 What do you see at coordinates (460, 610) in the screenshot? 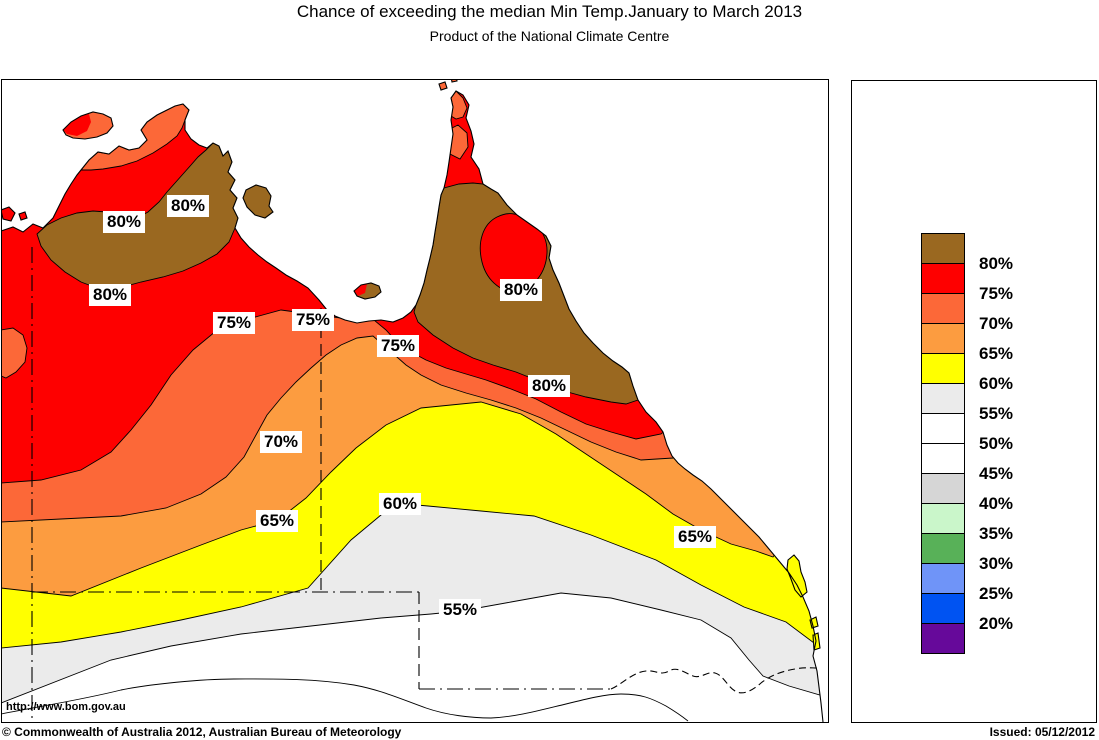
I see `contour-label-55pct-12: 55%` at bounding box center [460, 610].